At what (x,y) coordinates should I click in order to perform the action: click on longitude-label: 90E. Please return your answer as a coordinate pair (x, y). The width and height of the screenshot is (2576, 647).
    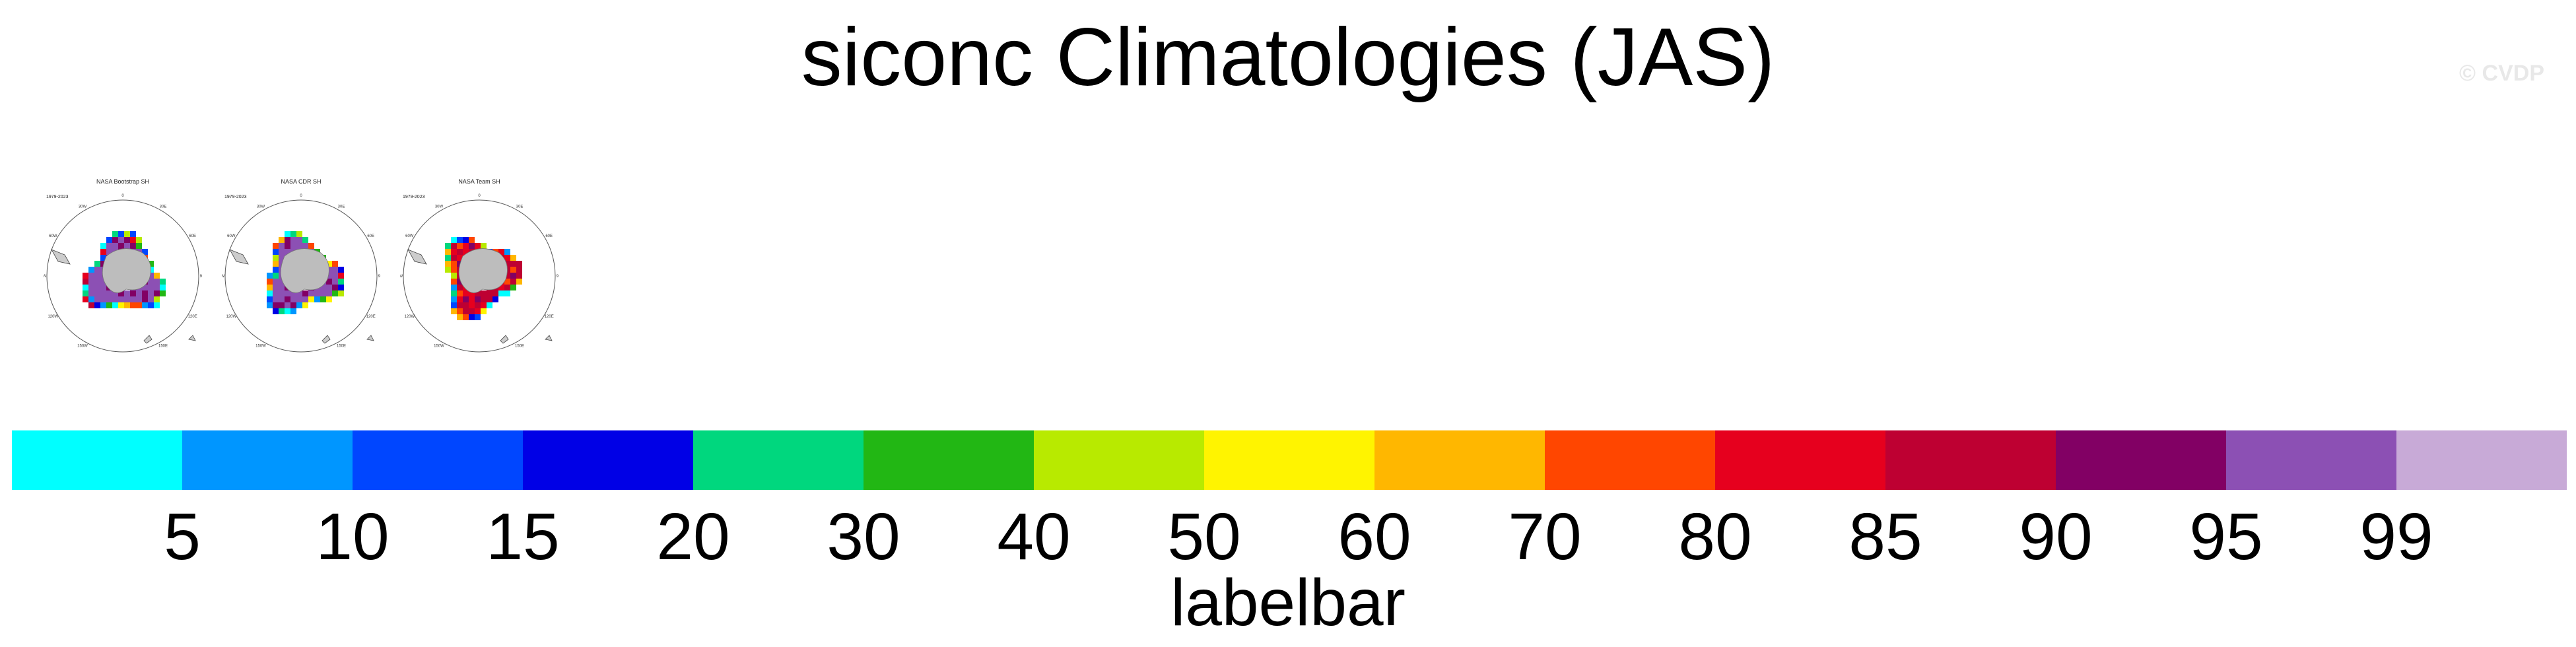
    Looking at the image, I should click on (201, 277).